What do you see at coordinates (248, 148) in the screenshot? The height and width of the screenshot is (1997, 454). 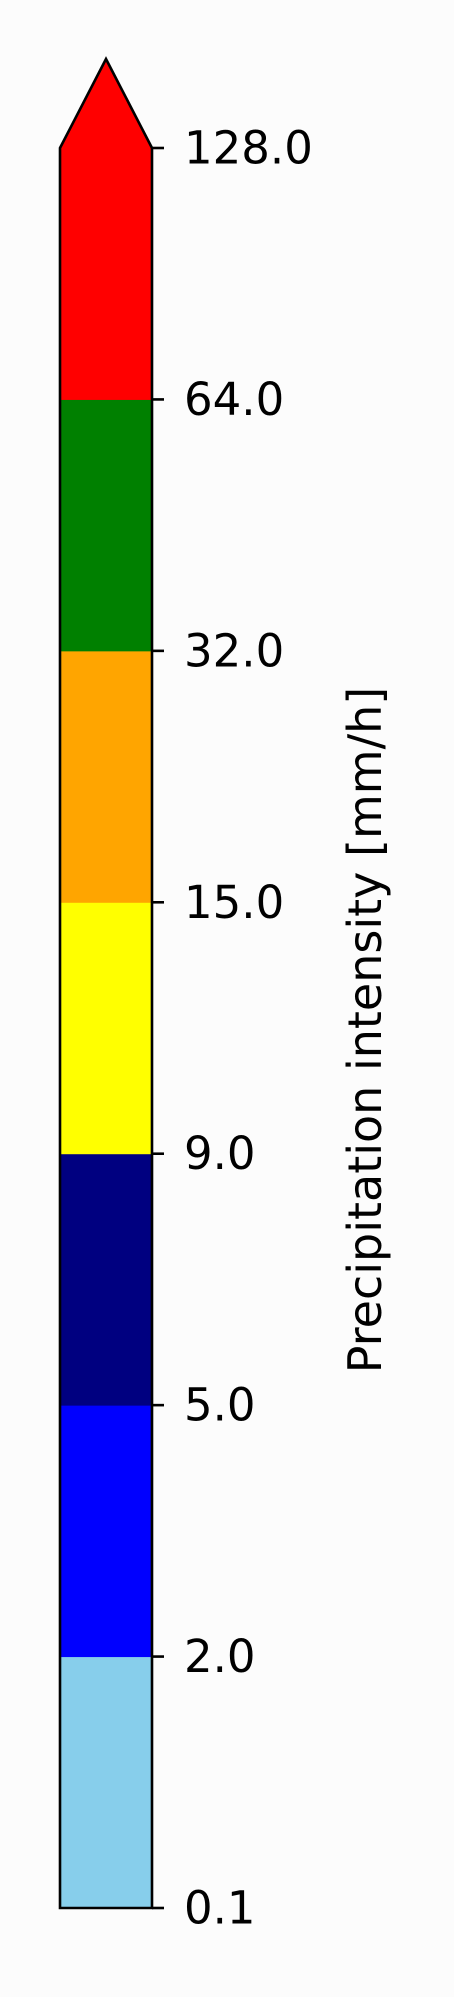 I see `colorbar-tick-label: 128.0` at bounding box center [248, 148].